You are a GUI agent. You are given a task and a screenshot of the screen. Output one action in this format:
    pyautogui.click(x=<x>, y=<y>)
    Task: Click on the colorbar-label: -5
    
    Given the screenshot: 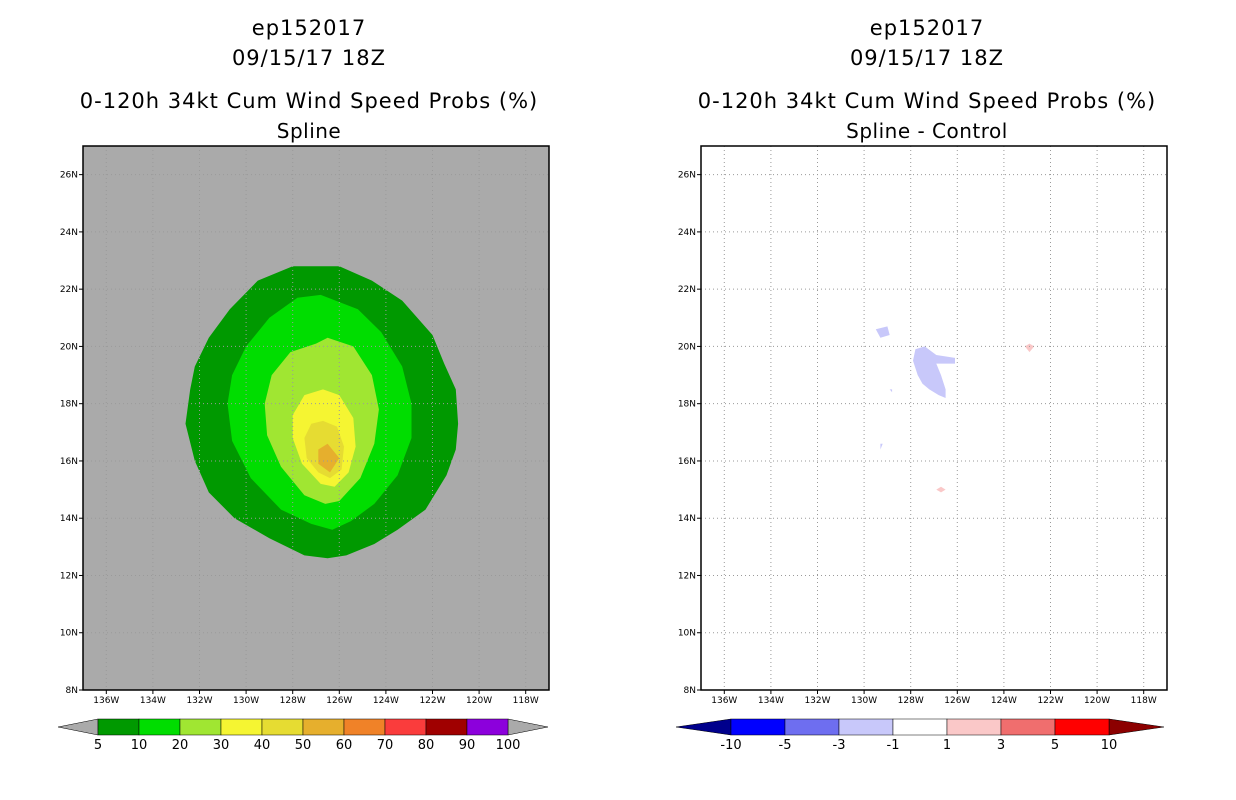 What is the action you would take?
    pyautogui.click(x=785, y=745)
    